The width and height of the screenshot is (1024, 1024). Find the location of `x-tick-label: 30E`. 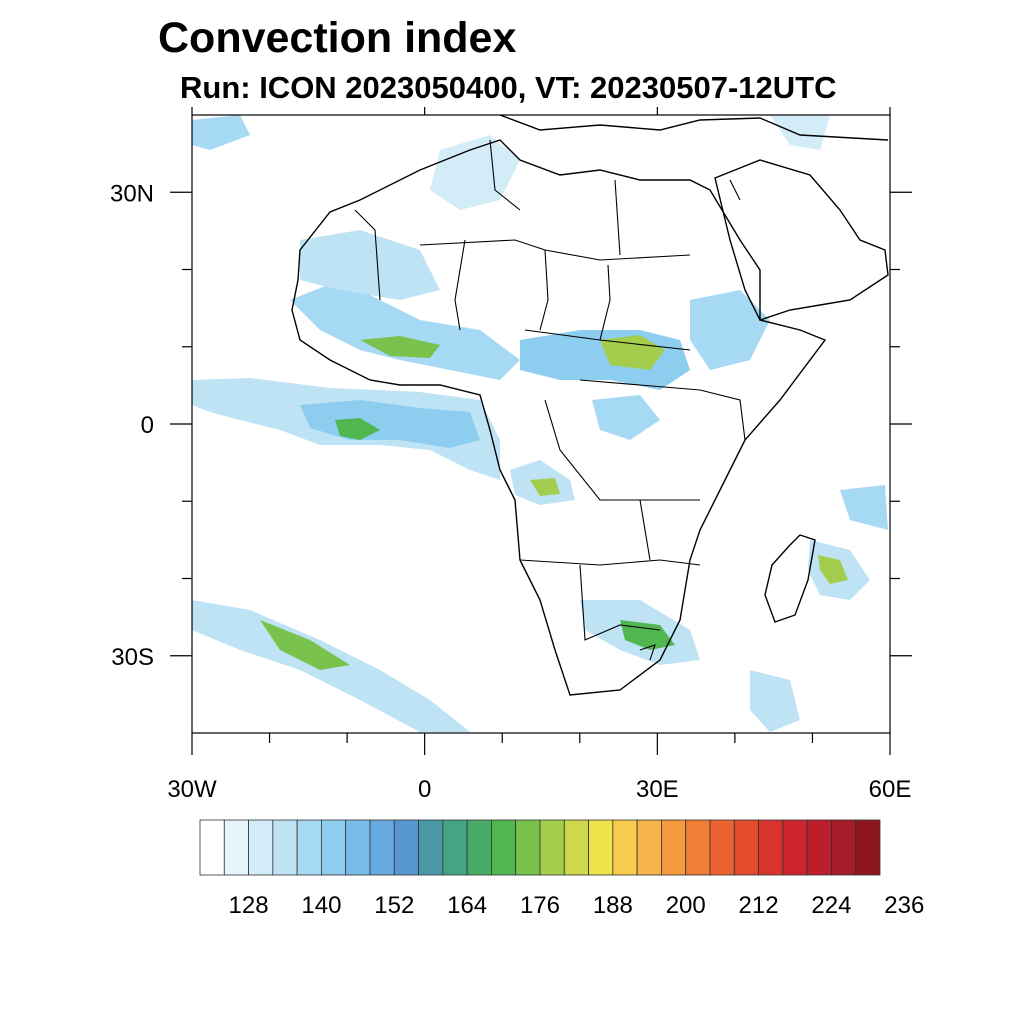

x-tick-label: 30E is located at coordinates (657, 789).